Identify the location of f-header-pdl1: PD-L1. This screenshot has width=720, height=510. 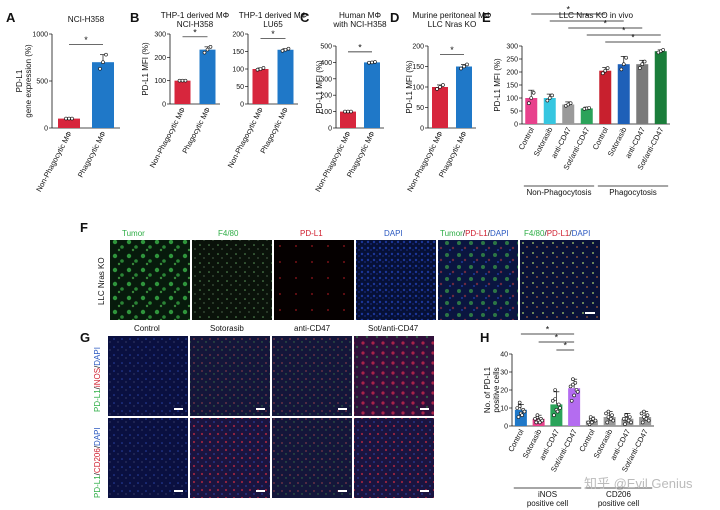
(311, 233).